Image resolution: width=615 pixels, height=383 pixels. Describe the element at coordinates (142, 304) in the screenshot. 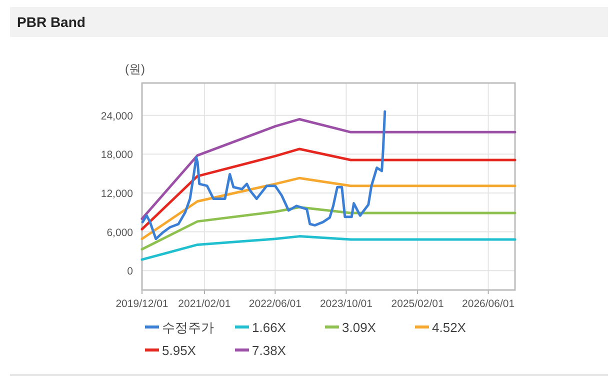

I see `x-tick-label: 2019/12/01` at that location.